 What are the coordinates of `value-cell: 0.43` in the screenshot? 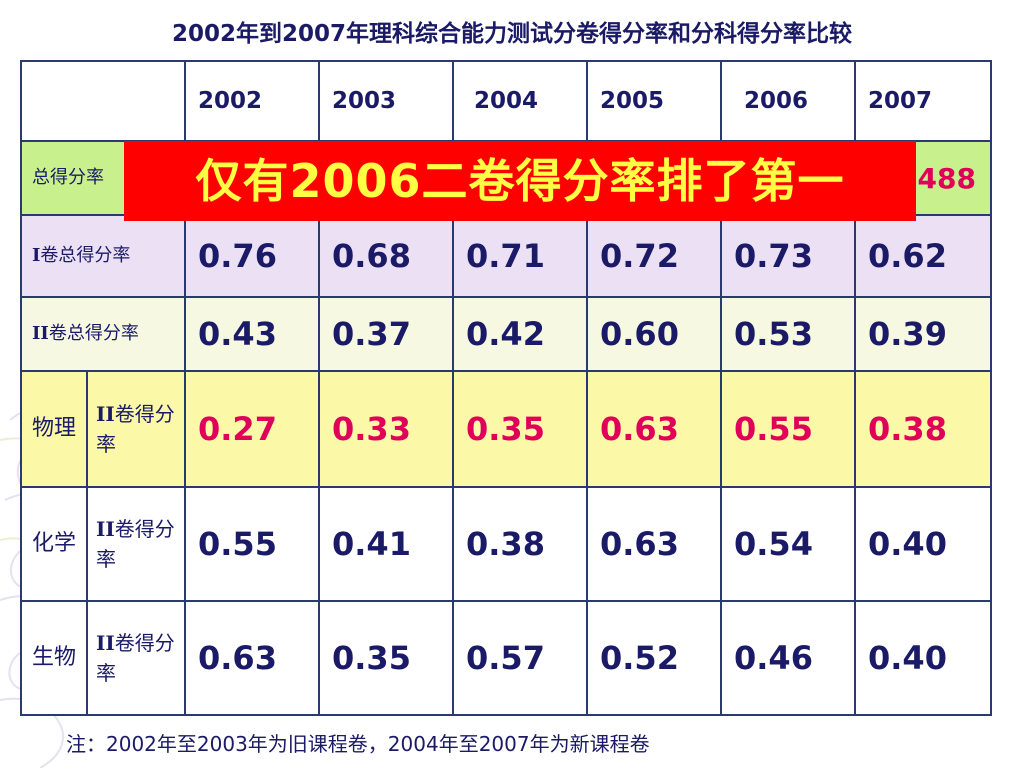 It's located at (252, 334).